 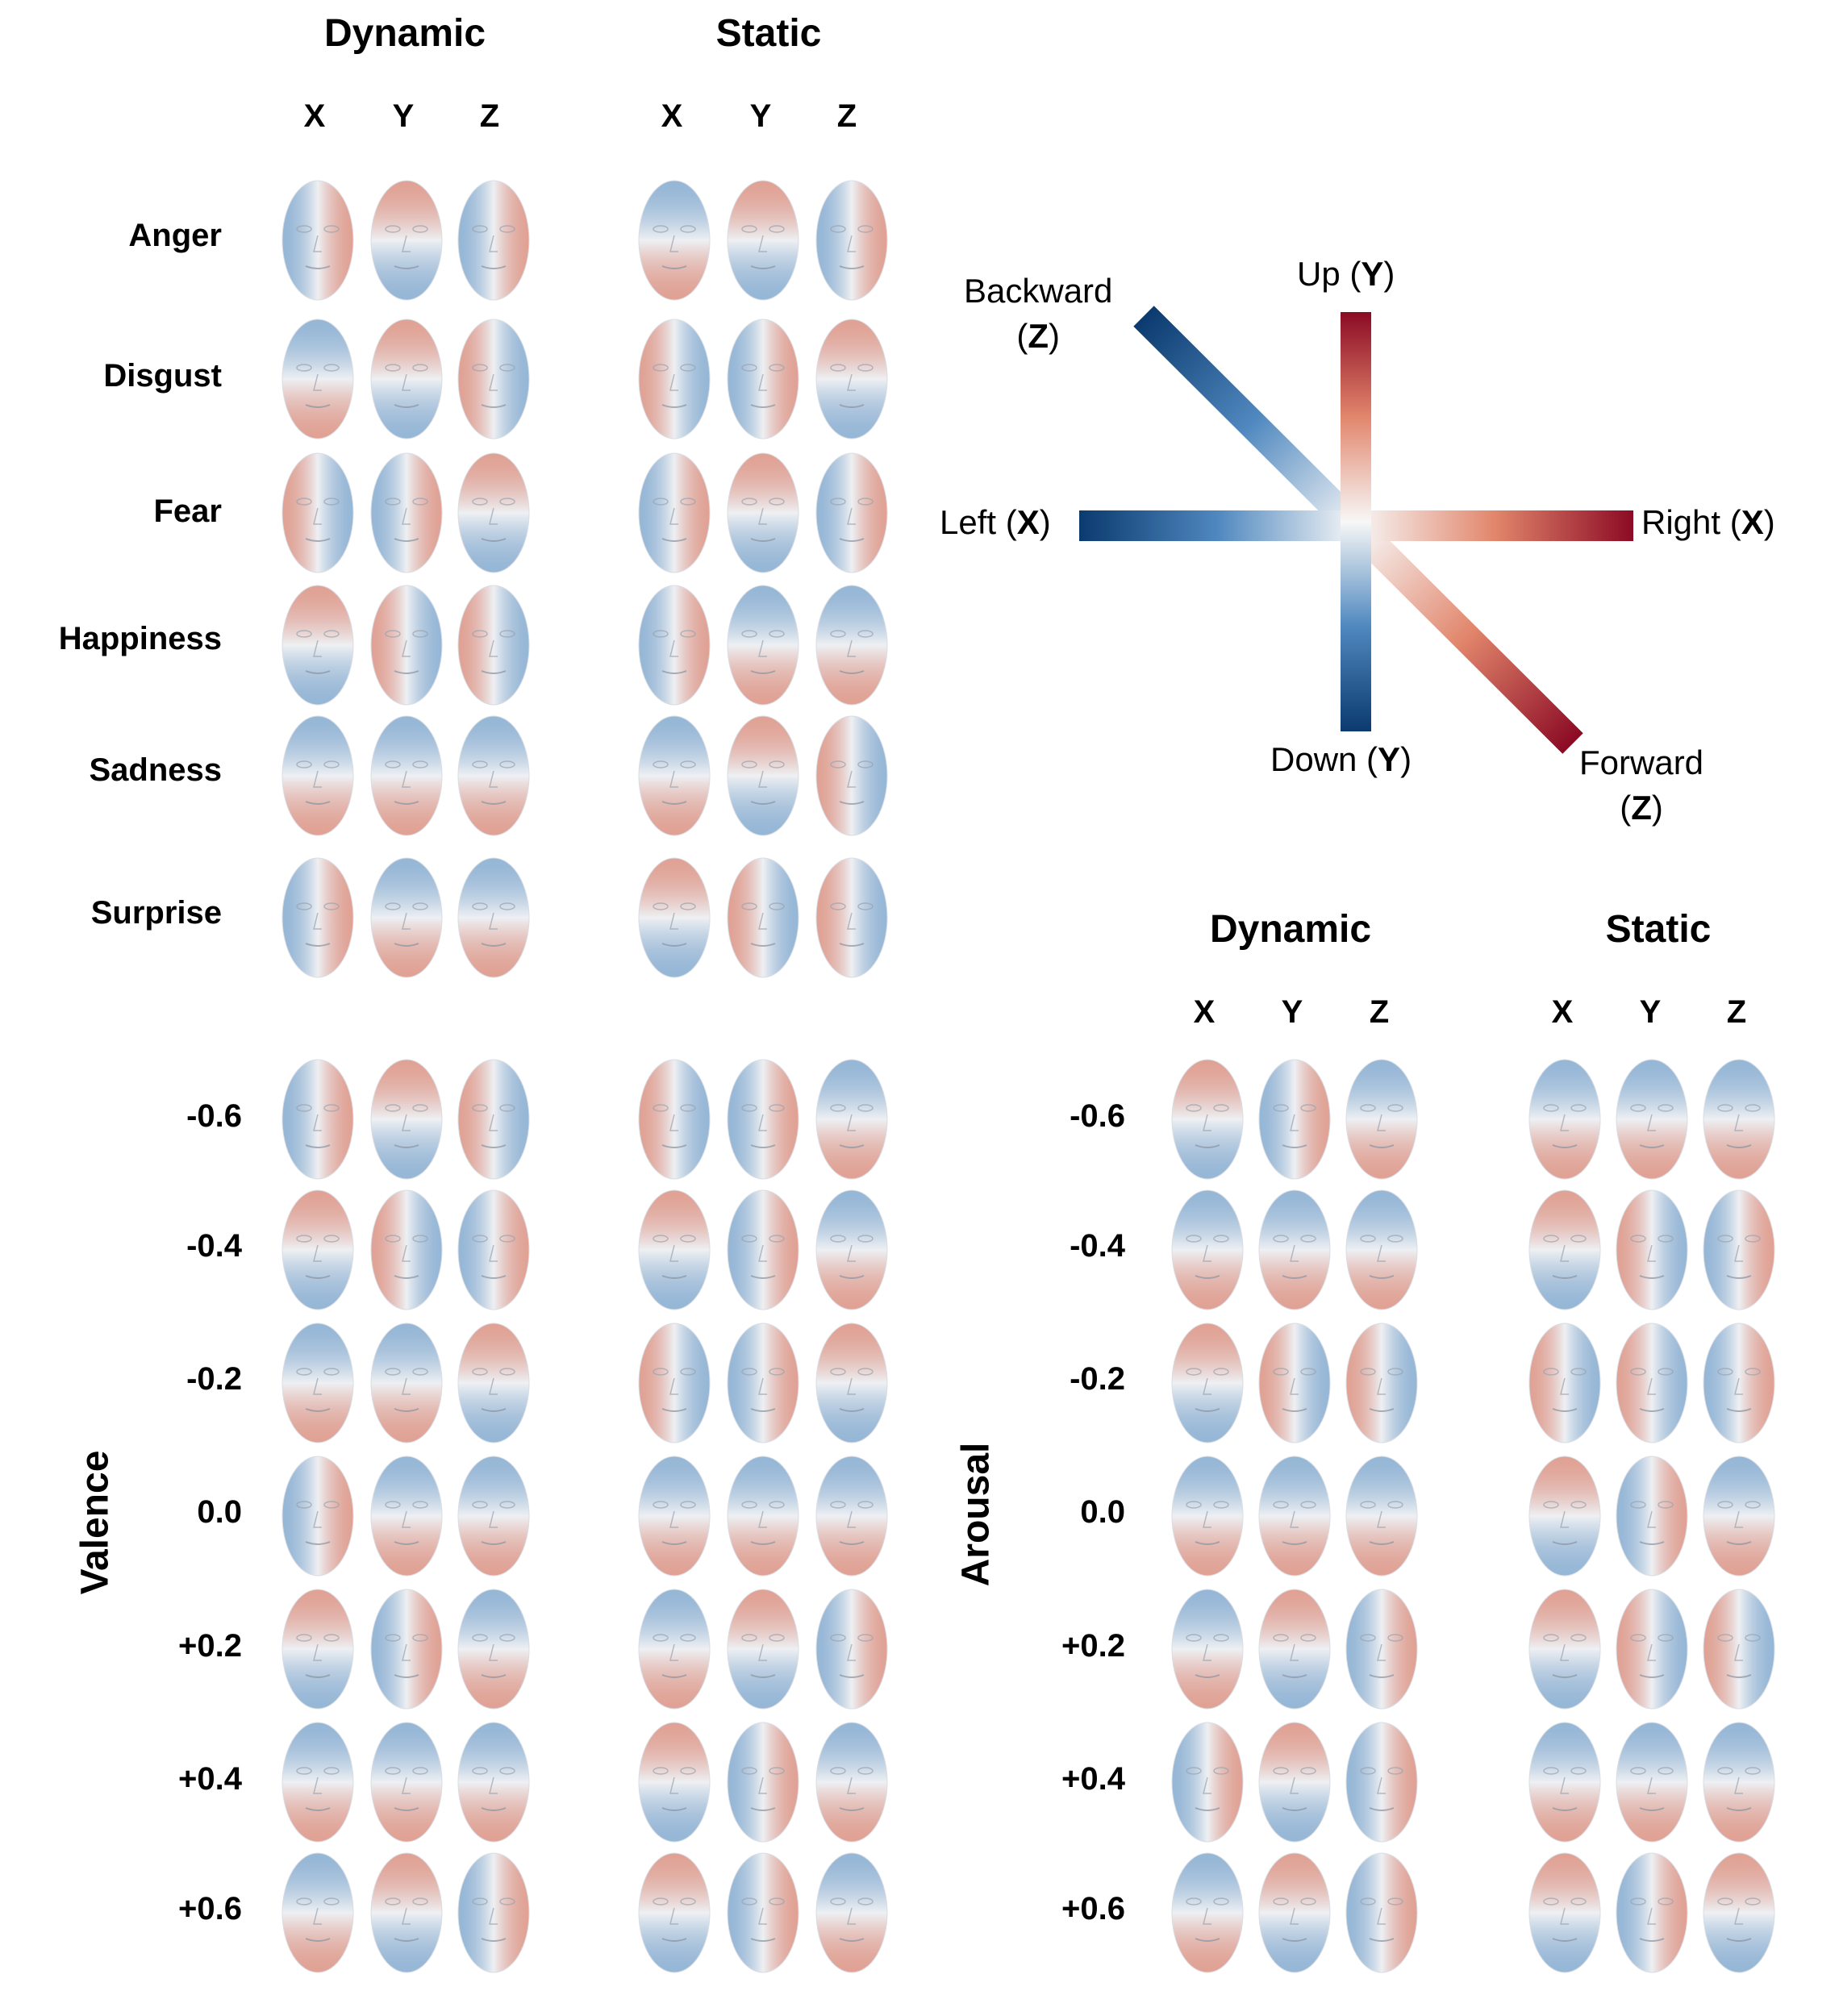 What do you see at coordinates (1093, 1646) in the screenshot?
I see `arousal-row-label: +0.2` at bounding box center [1093, 1646].